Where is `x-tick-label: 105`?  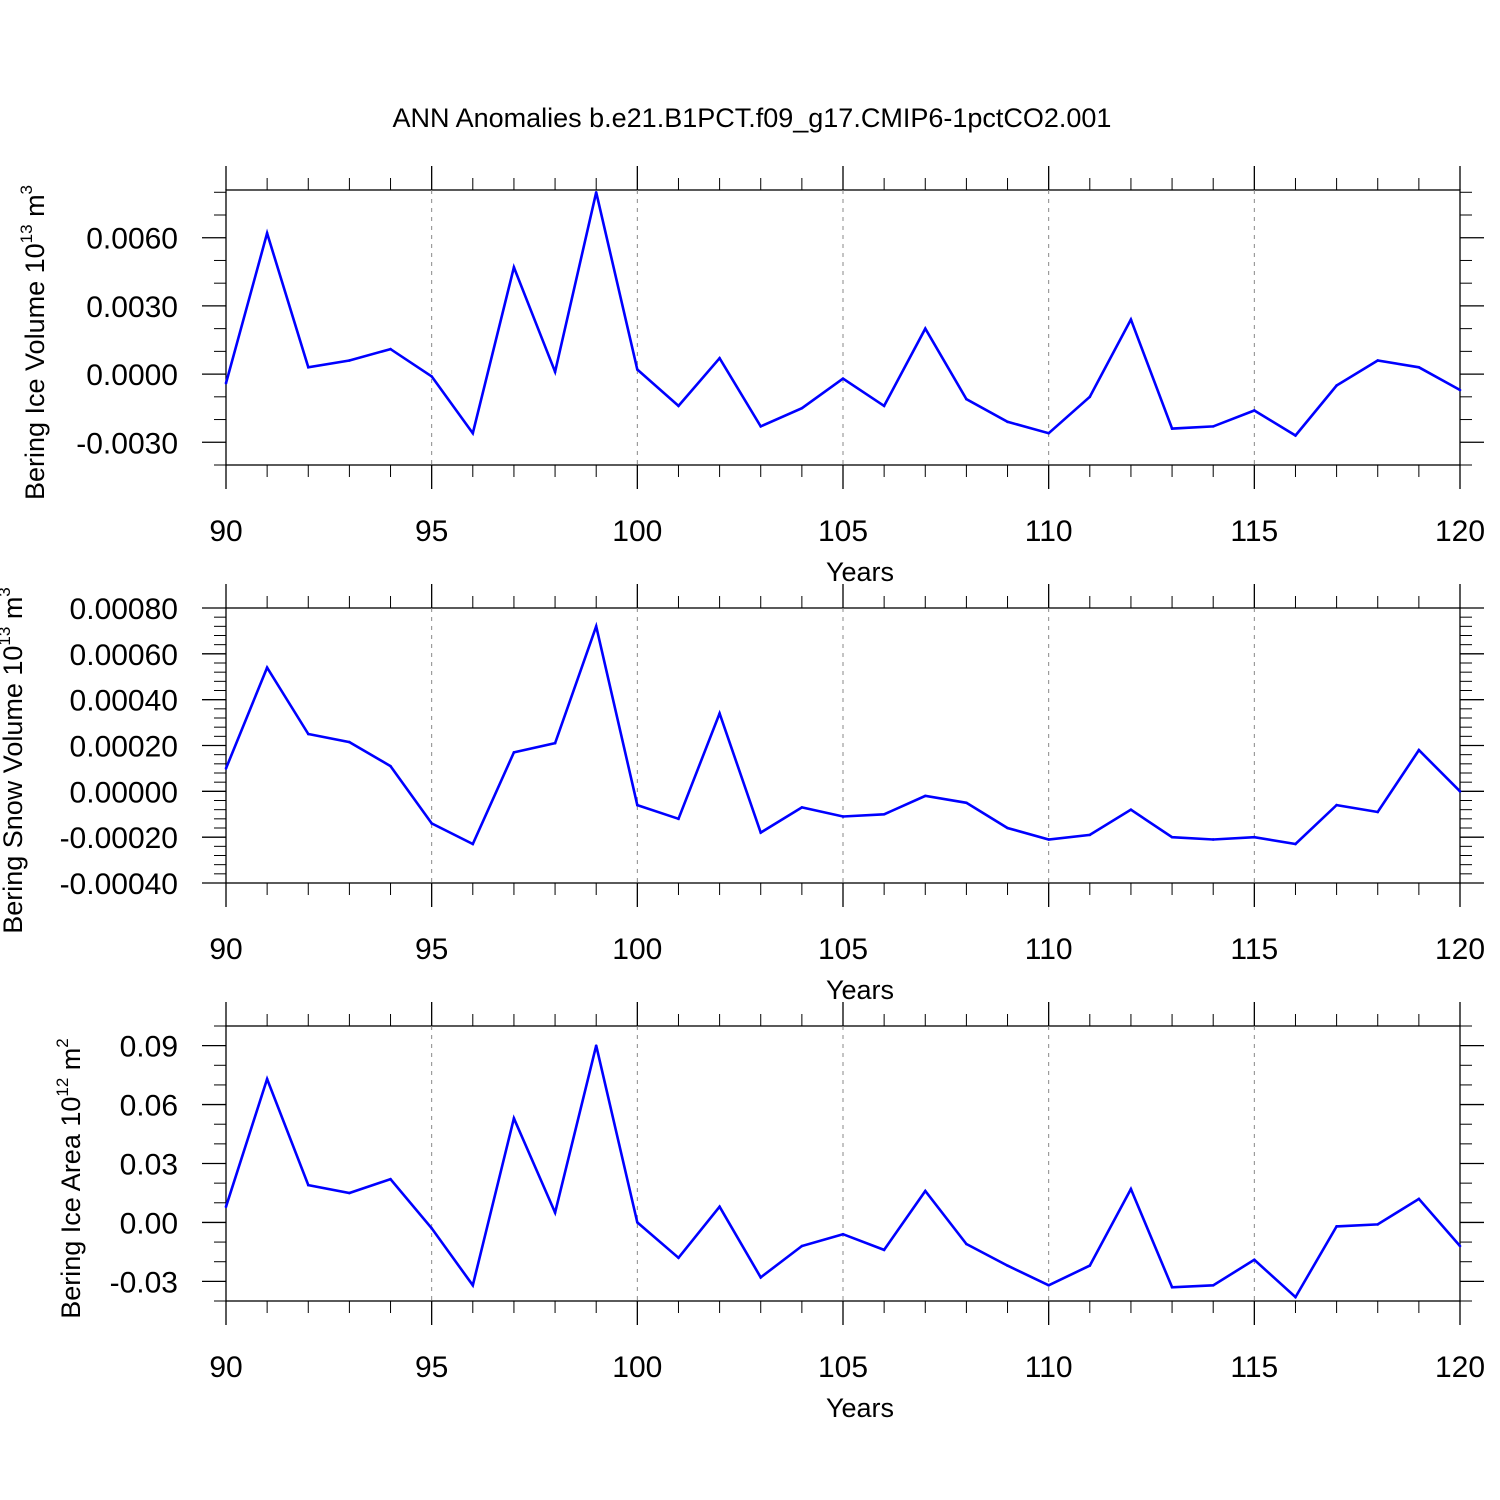
x-tick-label: 105 is located at coordinates (843, 949).